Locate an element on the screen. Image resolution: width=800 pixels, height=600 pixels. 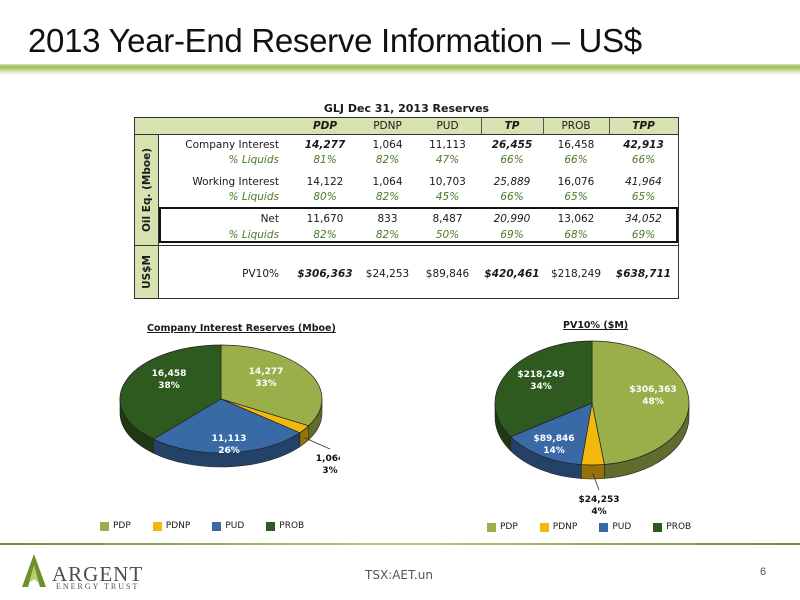
header-pud: PUD is located at coordinates (447, 126).